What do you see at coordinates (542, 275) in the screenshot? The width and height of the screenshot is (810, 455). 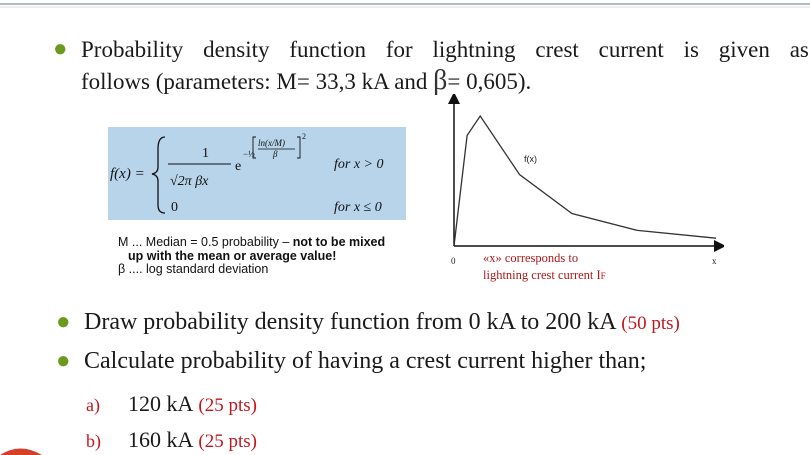 I see `chart-note-2: lightning crest current I` at bounding box center [542, 275].